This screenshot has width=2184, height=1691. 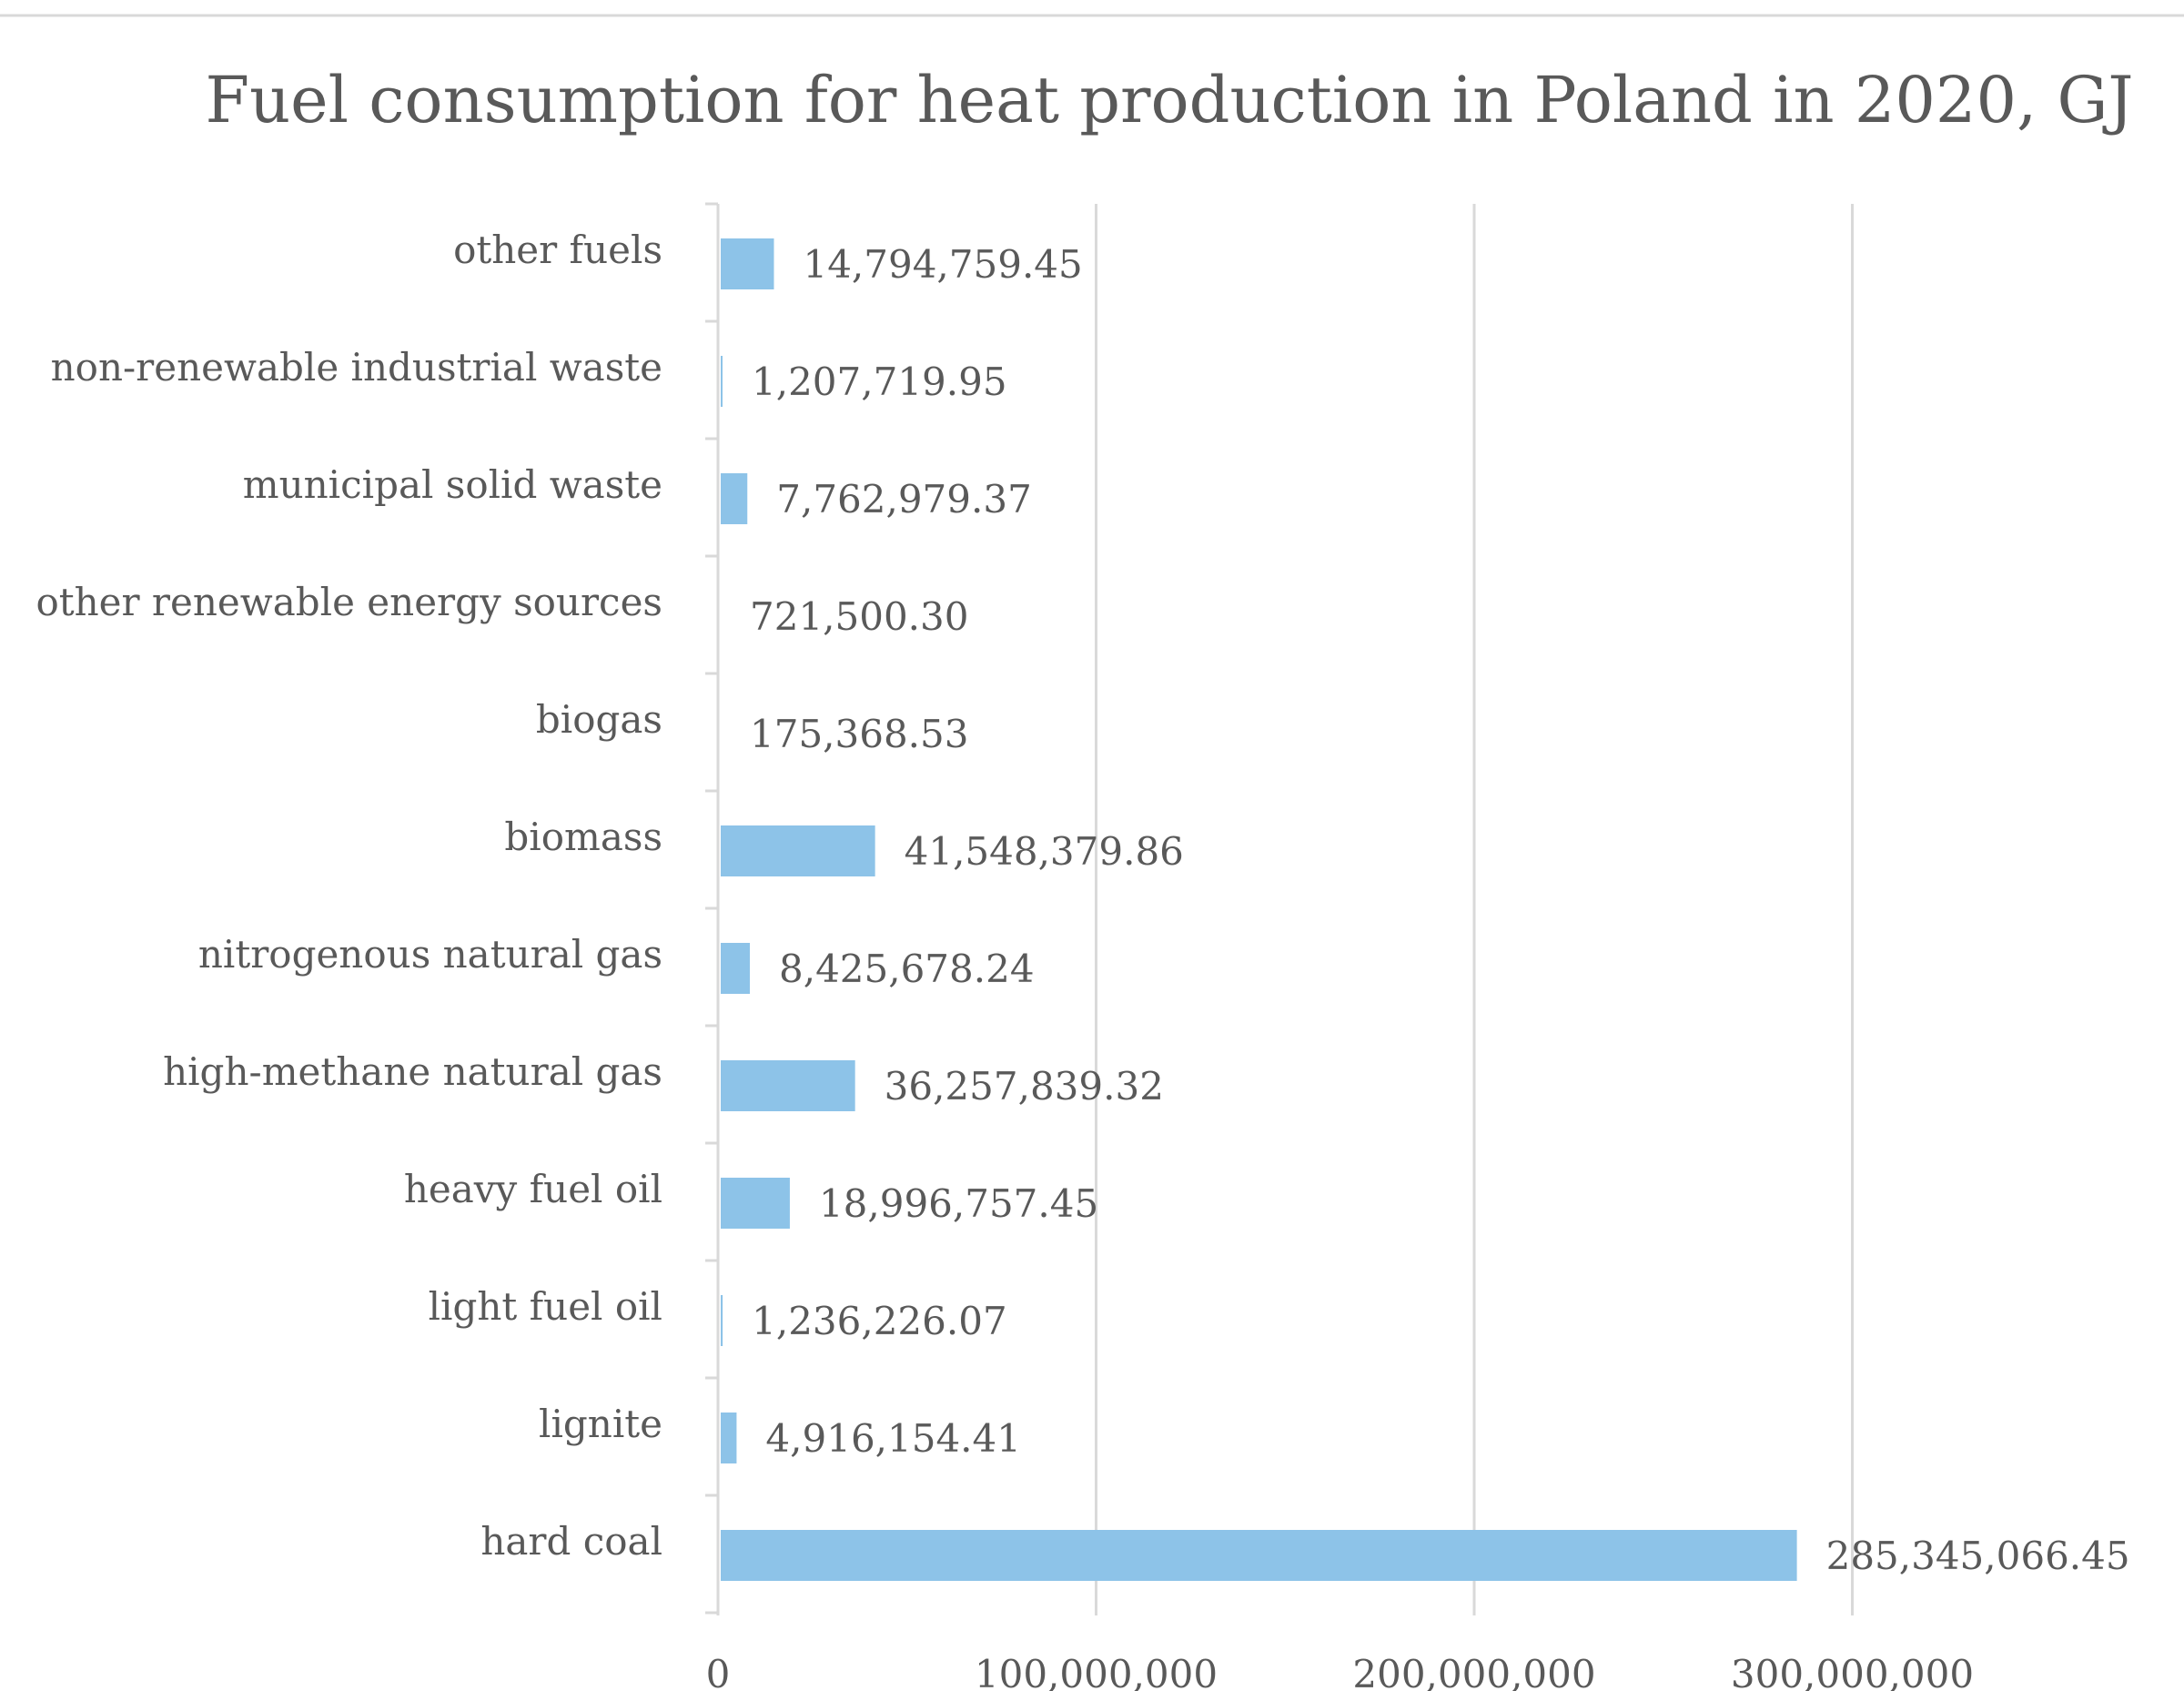 I want to click on x-tick-label: 200,000,000, so click(x=1473, y=1671).